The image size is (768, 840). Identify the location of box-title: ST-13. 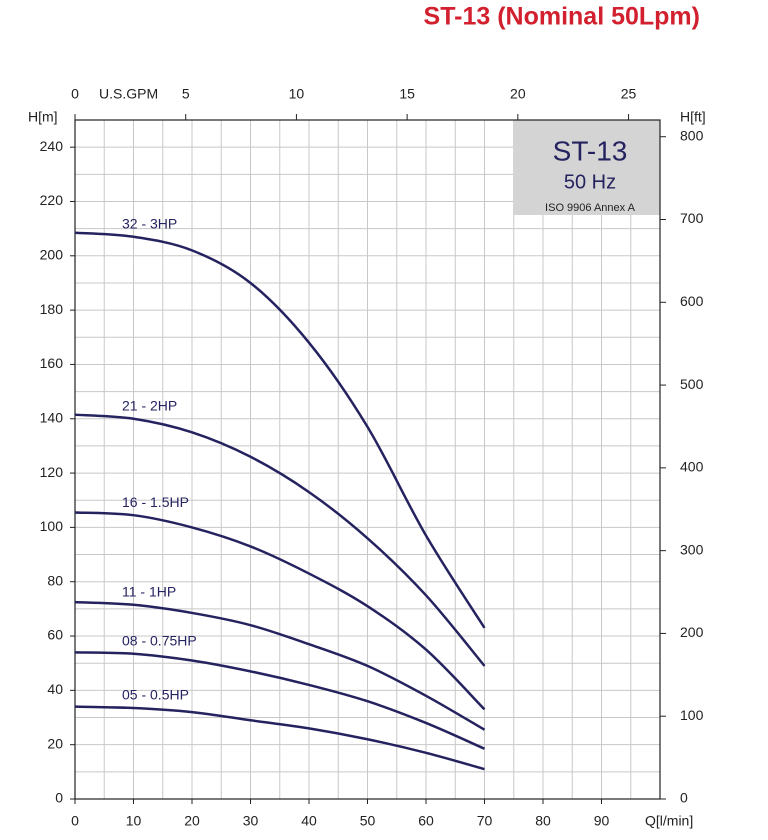
(590, 150).